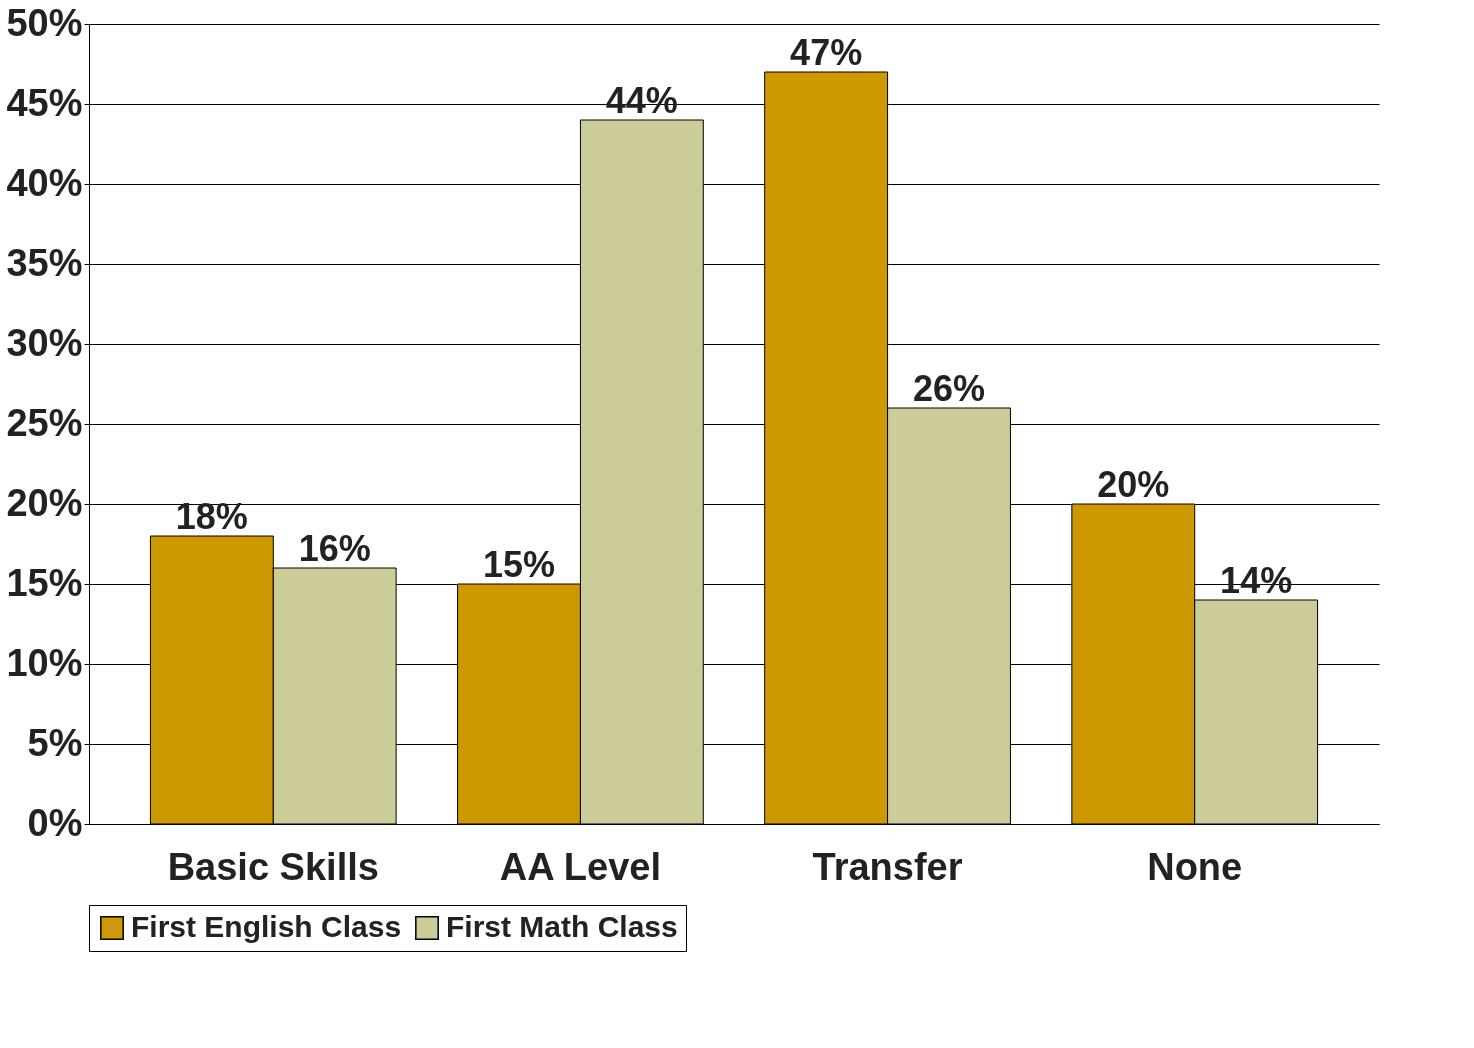  Describe the element at coordinates (44, 262) in the screenshot. I see `y-tick-label: 35%` at that location.